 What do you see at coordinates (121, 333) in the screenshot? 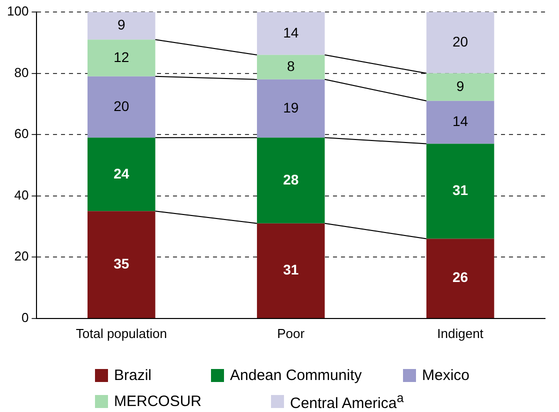
I see `x-tick-label: Total population` at bounding box center [121, 333].